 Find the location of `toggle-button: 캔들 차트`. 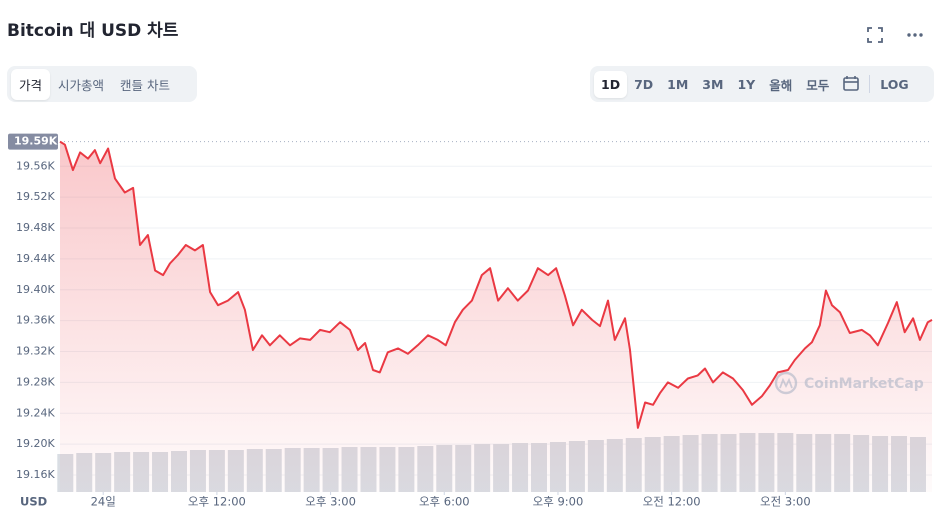

toggle-button: 캔들 차트 is located at coordinates (145, 85).